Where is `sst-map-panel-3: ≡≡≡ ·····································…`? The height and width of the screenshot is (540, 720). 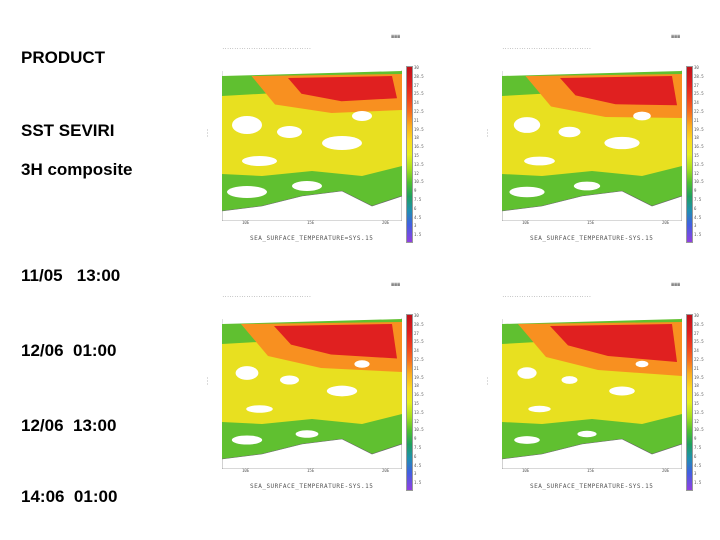 sst-map-panel-3: ≡≡≡ ·····································… is located at coordinates (315, 385).